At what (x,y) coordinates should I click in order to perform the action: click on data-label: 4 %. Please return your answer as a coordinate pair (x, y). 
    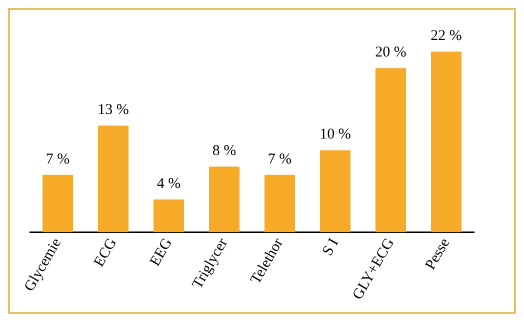
    Looking at the image, I should click on (168, 184).